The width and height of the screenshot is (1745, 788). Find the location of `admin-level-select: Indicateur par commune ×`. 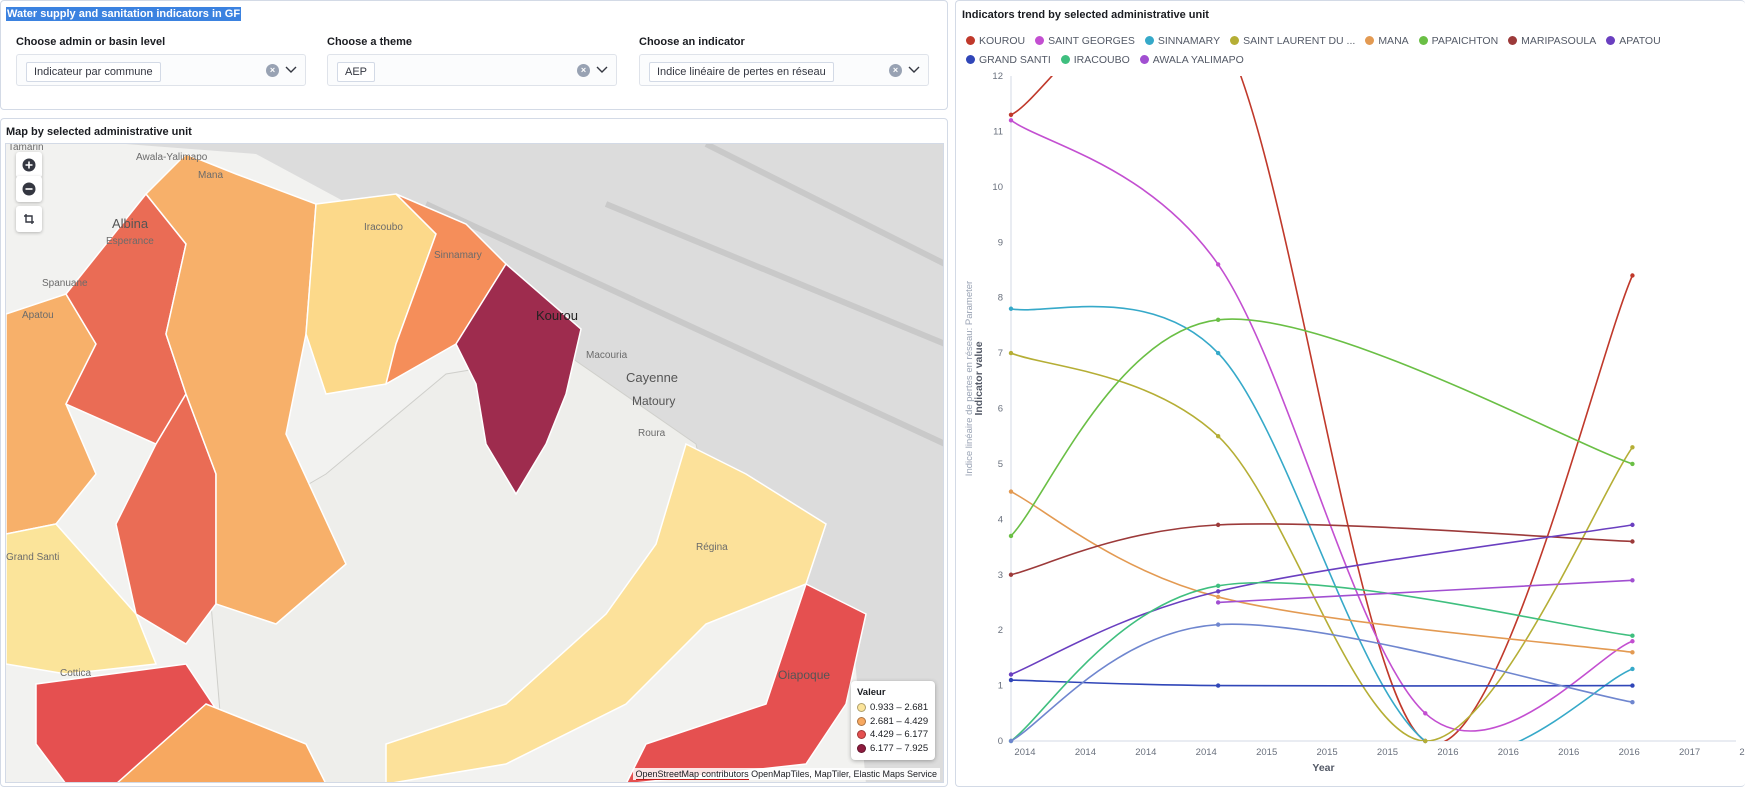

admin-level-select: Indicateur par commune × is located at coordinates (161, 70).